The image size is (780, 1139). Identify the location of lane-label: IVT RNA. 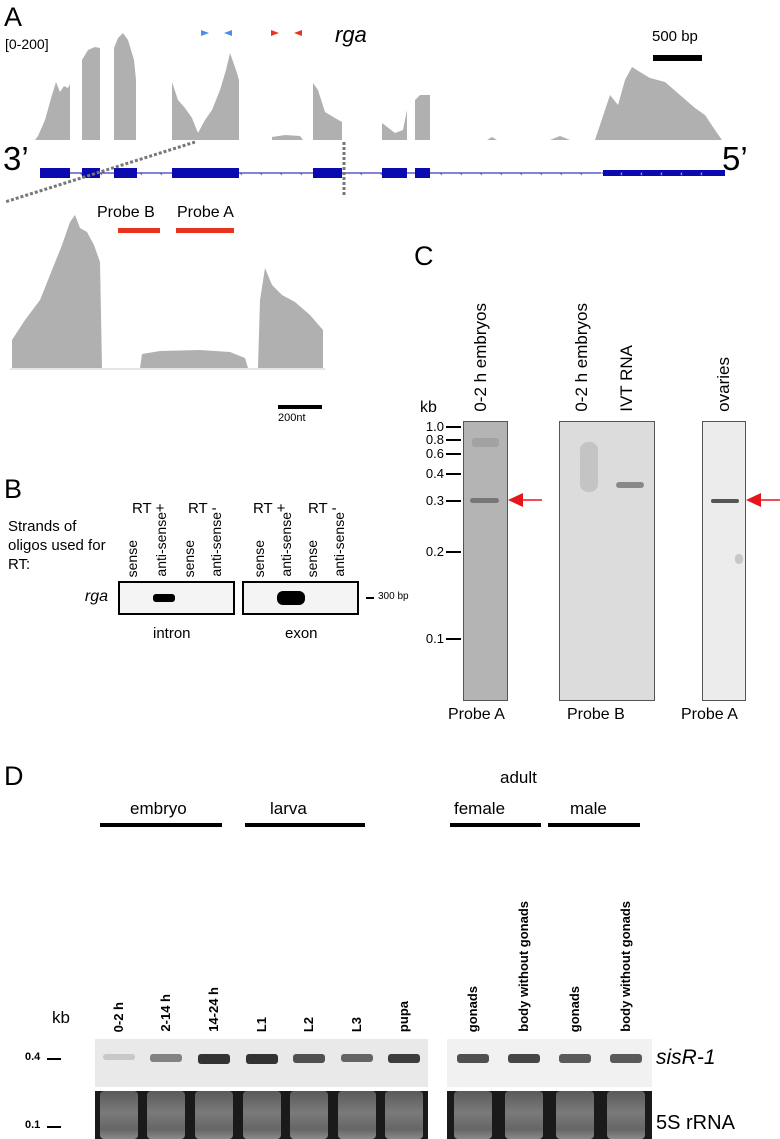
(626, 378).